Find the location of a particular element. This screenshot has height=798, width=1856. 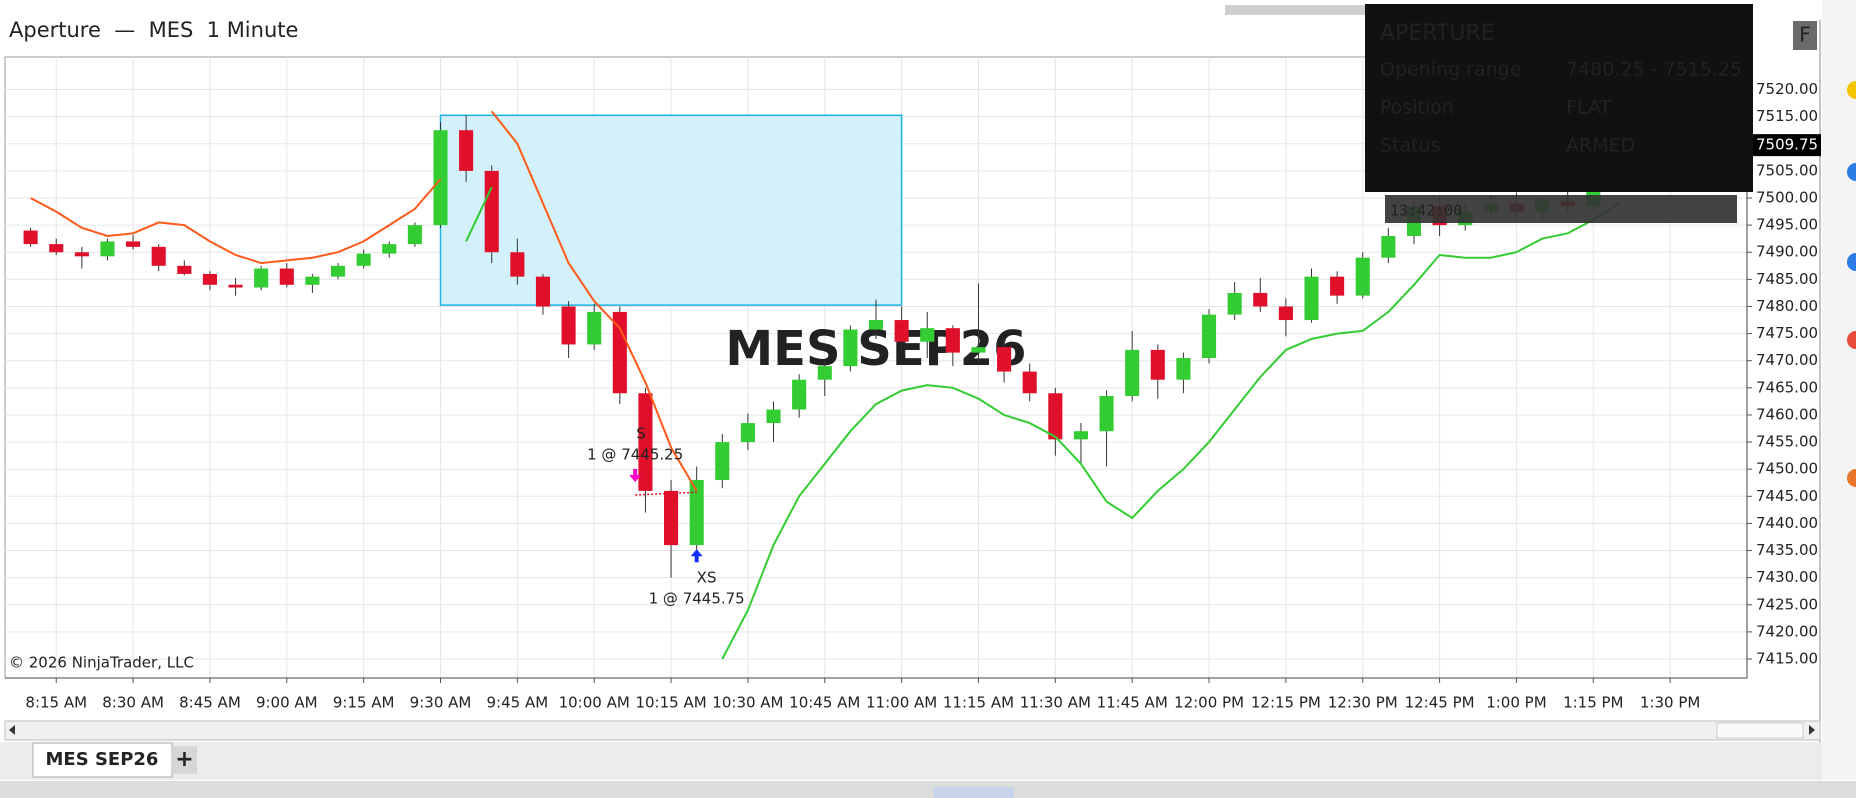

y-tick-label: 7445.00 is located at coordinates (1787, 496).